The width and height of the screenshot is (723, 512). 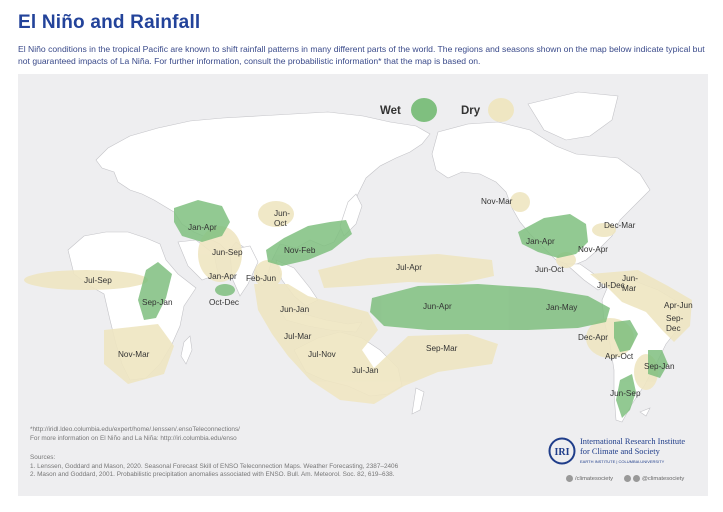 What do you see at coordinates (261, 278) in the screenshot?
I see `region-label: Feb-Jun` at bounding box center [261, 278].